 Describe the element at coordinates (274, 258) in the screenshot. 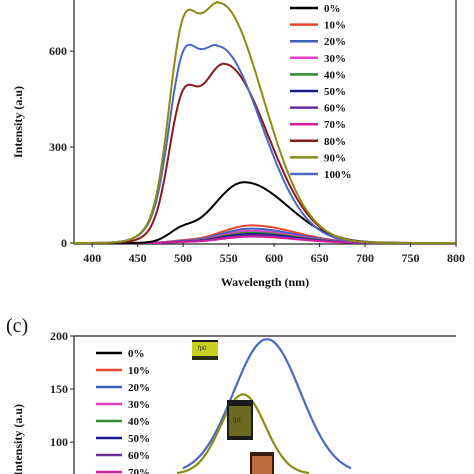

I see `x-tick-label: 600` at that location.